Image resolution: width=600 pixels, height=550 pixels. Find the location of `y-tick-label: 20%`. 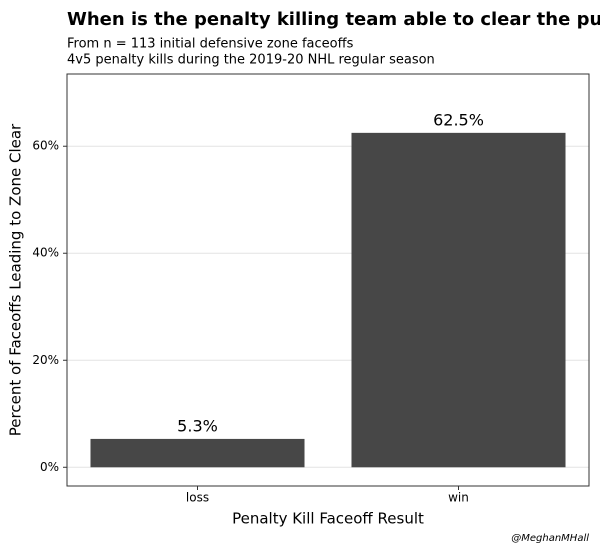

y-tick-label: 20% is located at coordinates (45, 360).